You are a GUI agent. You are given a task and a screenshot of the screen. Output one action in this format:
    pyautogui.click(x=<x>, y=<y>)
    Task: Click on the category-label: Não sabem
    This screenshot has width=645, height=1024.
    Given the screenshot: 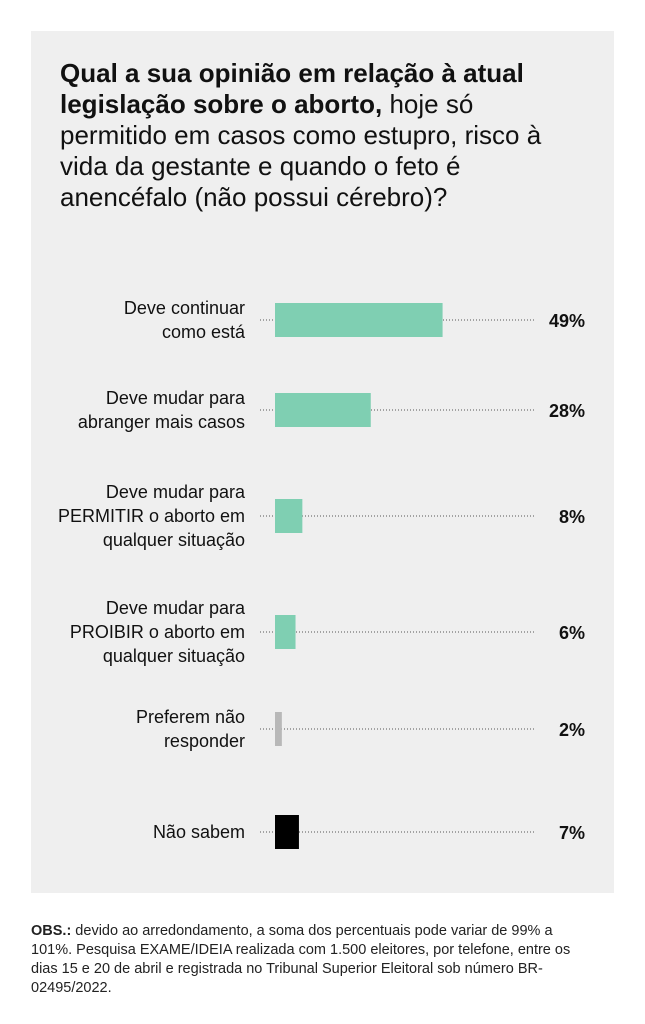 What is the action you would take?
    pyautogui.click(x=199, y=832)
    